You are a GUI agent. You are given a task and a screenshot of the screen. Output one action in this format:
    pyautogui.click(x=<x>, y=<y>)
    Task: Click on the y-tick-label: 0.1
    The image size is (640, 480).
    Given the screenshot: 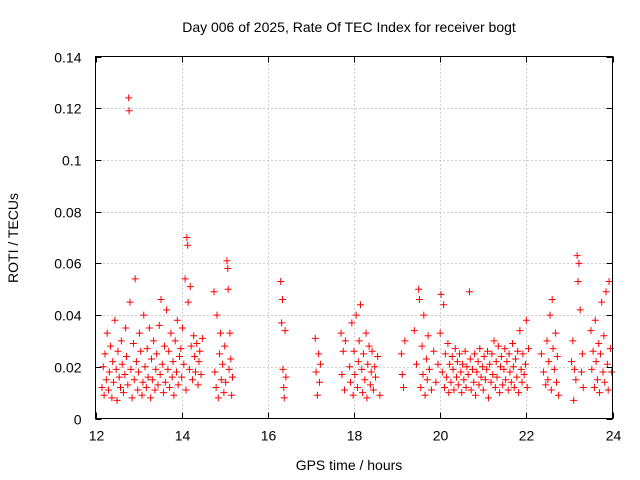 What is the action you would take?
    pyautogui.click(x=72, y=161)
    